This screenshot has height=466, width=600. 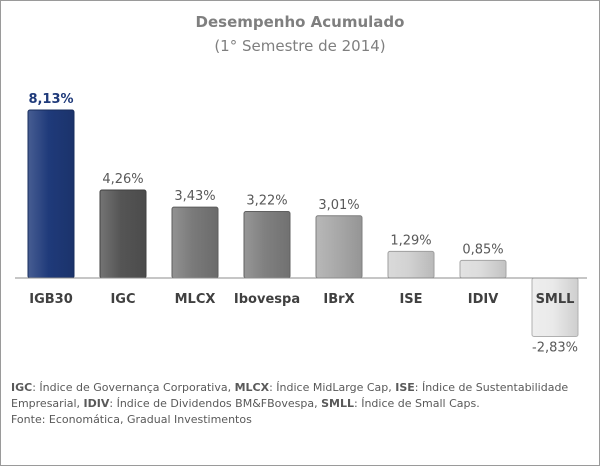 I want to click on bar-ibrx, so click(x=339, y=247).